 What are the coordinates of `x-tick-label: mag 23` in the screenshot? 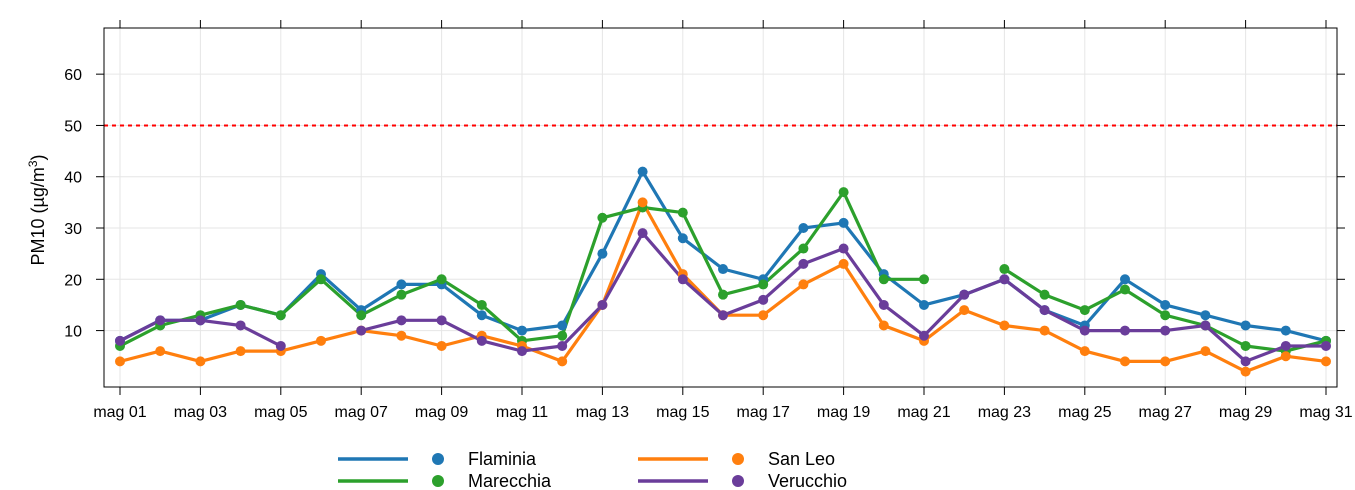 It's located at (1004, 412).